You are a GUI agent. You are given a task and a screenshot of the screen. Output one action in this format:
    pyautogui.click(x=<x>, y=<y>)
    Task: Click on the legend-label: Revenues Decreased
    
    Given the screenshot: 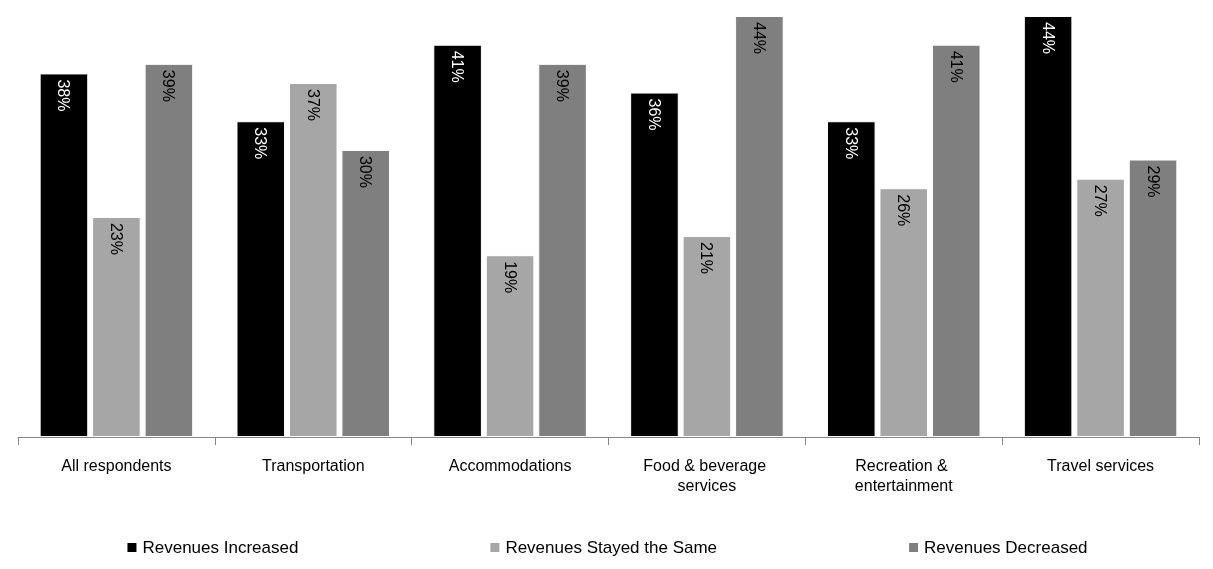 What is the action you would take?
    pyautogui.click(x=1006, y=547)
    